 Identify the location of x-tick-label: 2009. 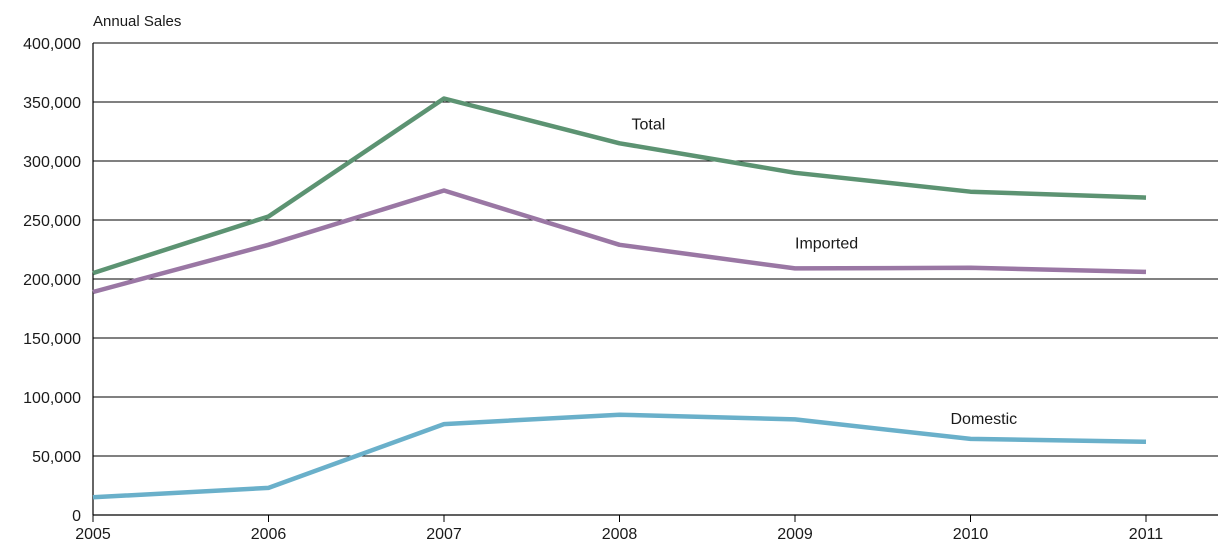
(795, 534).